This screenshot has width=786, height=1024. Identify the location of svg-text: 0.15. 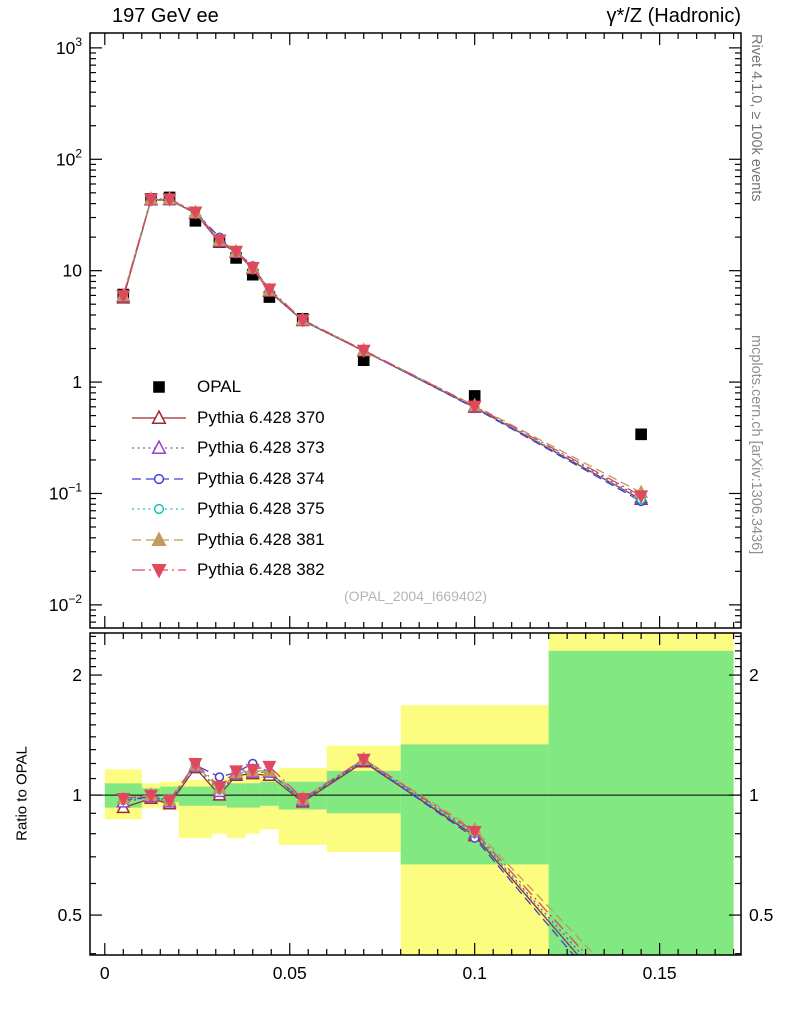
(660, 973).